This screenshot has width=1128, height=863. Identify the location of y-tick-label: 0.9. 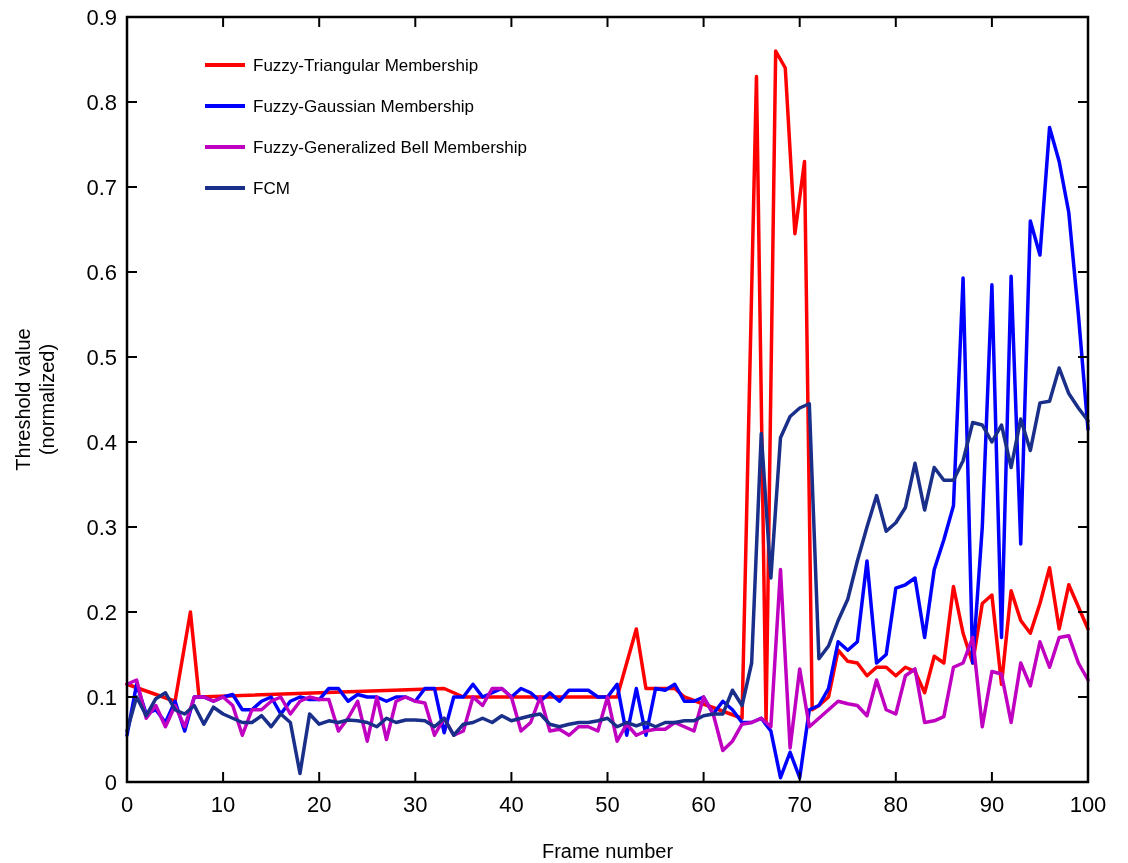
(101, 17).